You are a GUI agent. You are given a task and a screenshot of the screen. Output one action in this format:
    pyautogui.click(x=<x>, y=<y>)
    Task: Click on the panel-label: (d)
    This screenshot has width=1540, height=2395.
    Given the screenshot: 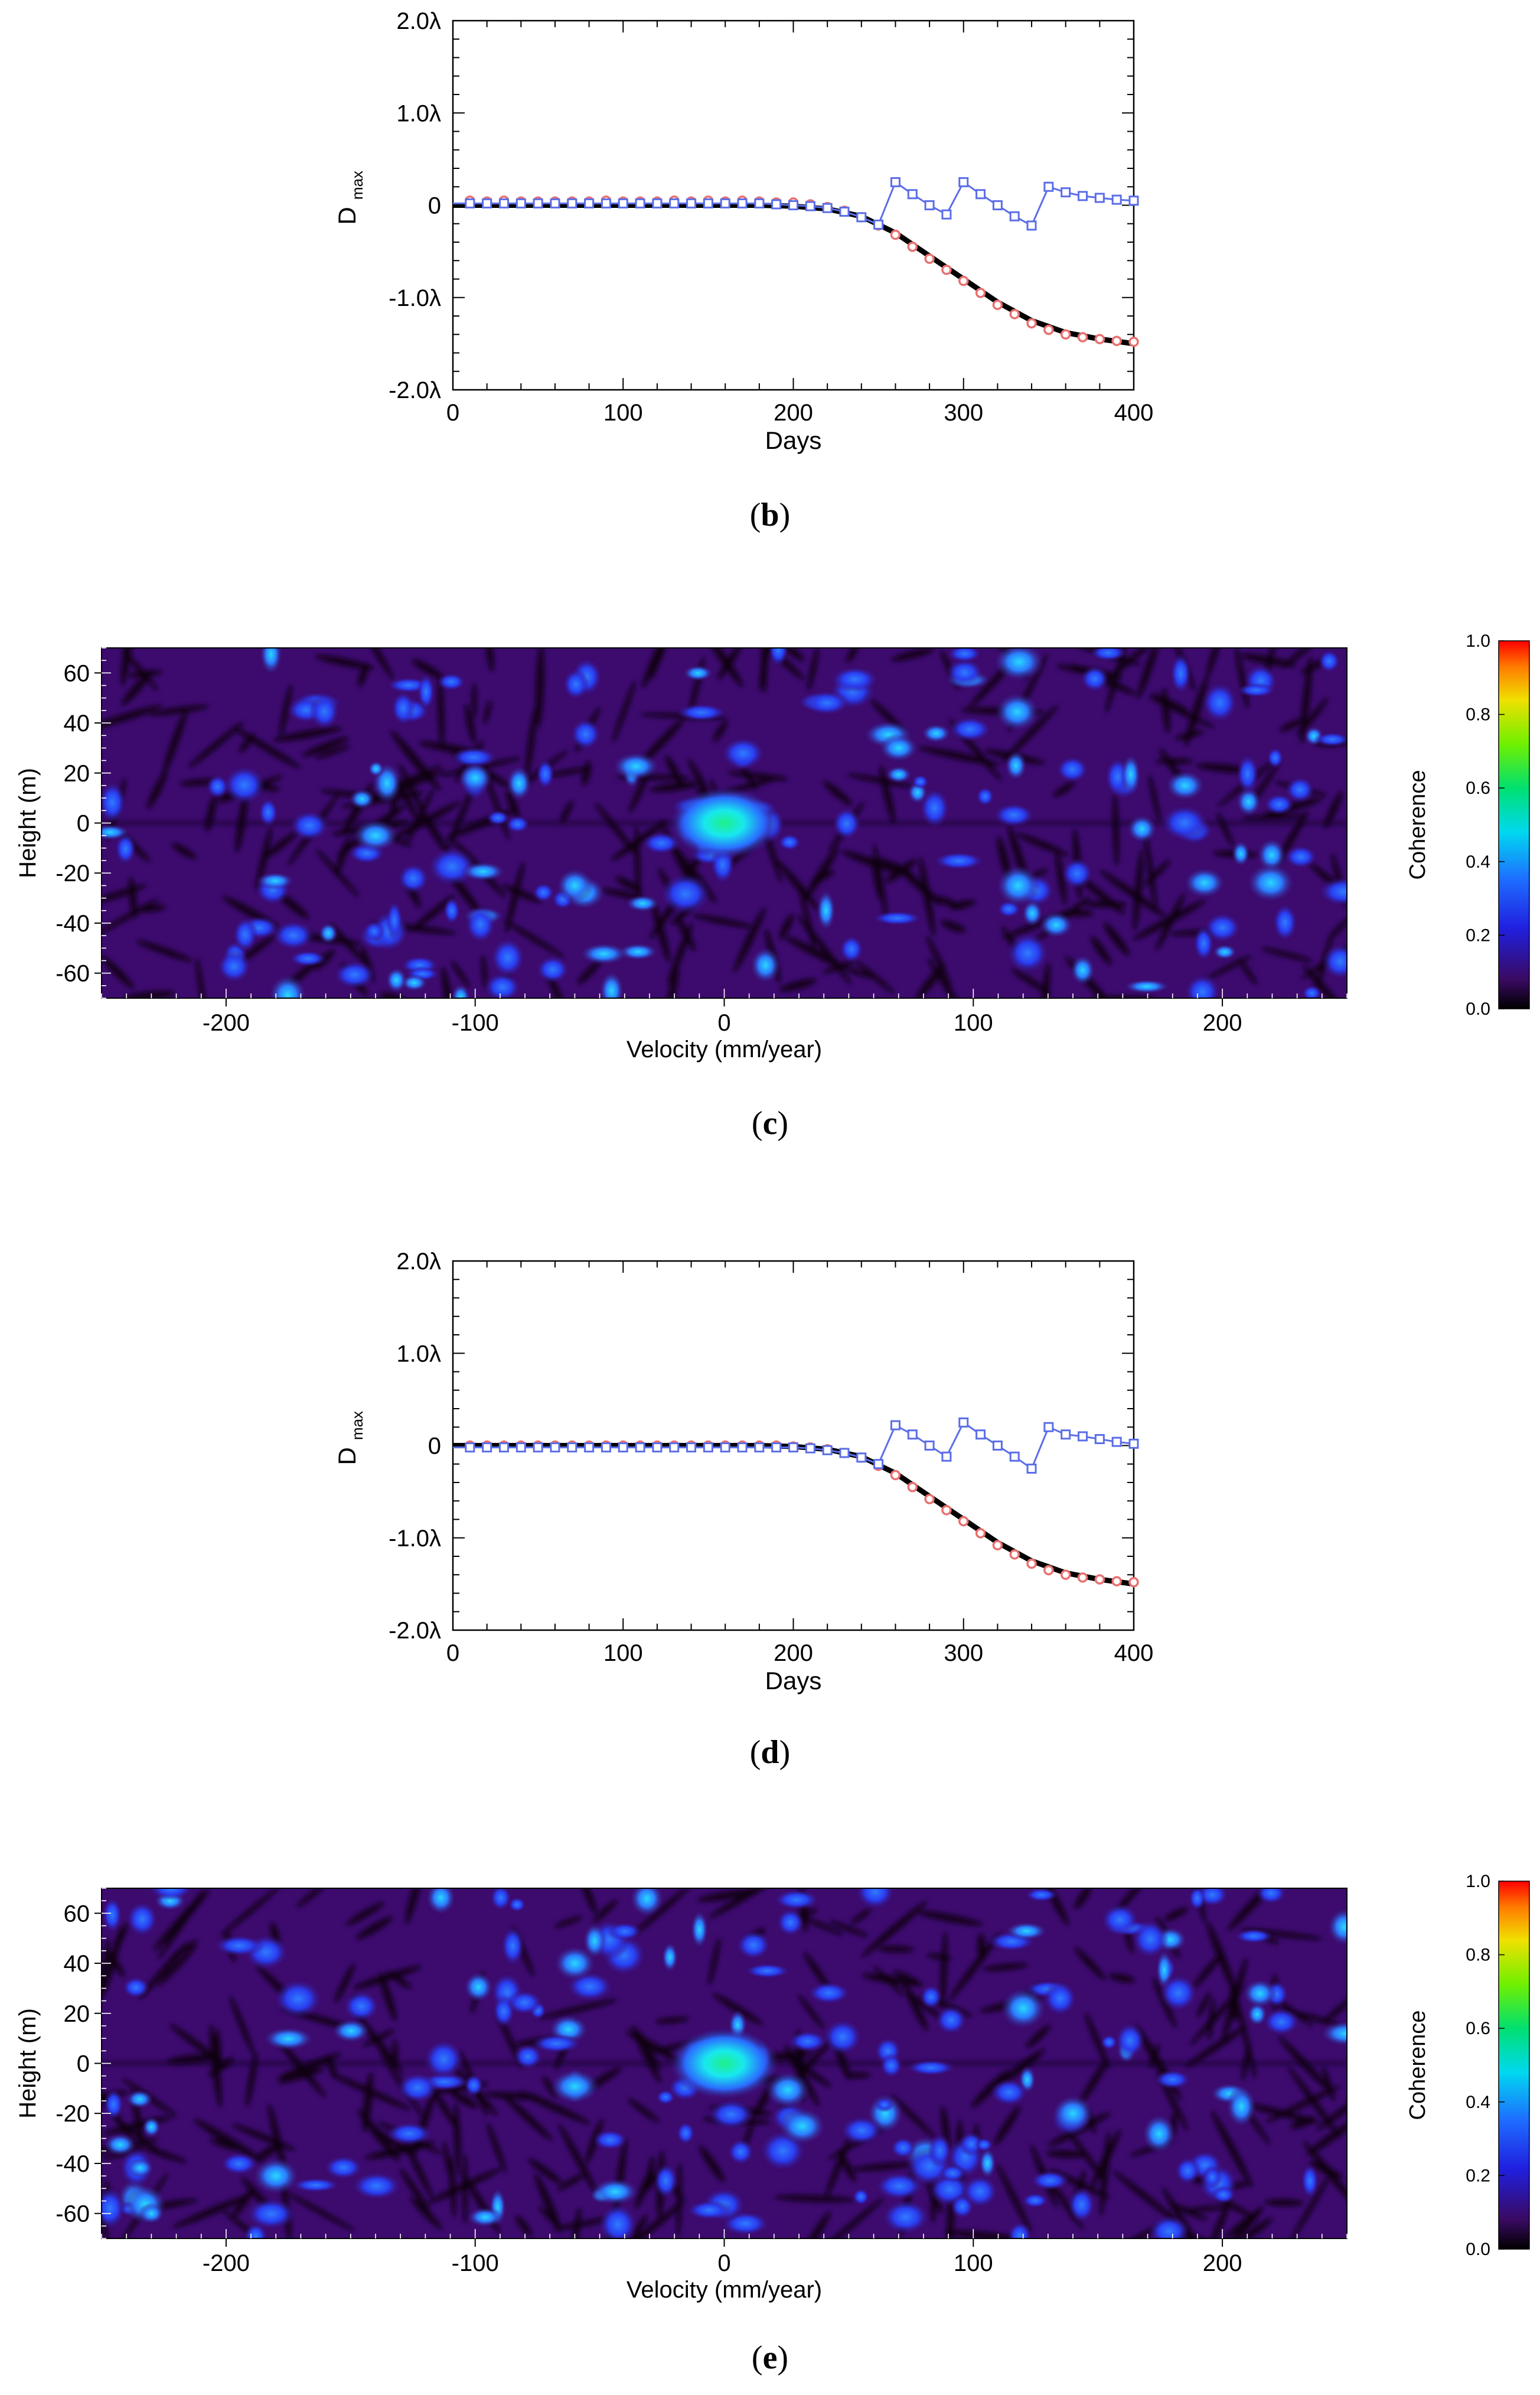 What is the action you would take?
    pyautogui.click(x=770, y=1752)
    